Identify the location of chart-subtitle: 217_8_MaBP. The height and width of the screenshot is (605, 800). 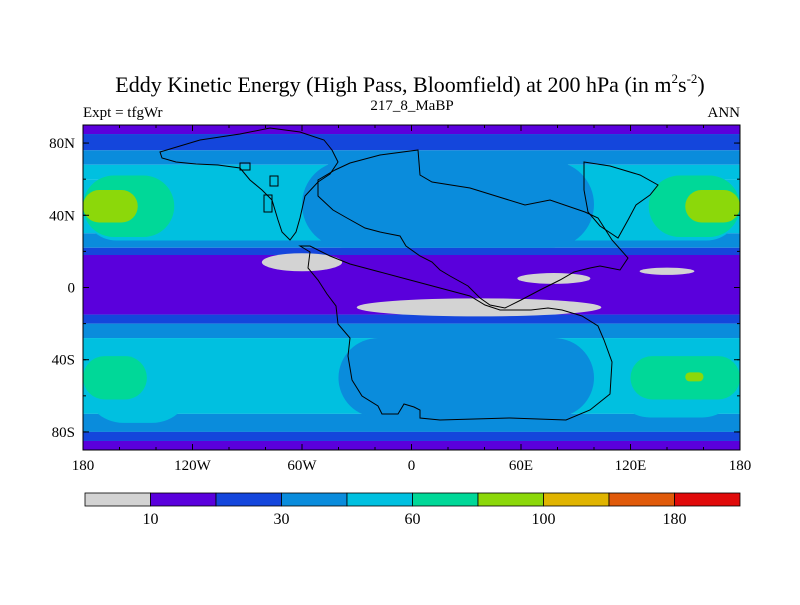
(411, 106).